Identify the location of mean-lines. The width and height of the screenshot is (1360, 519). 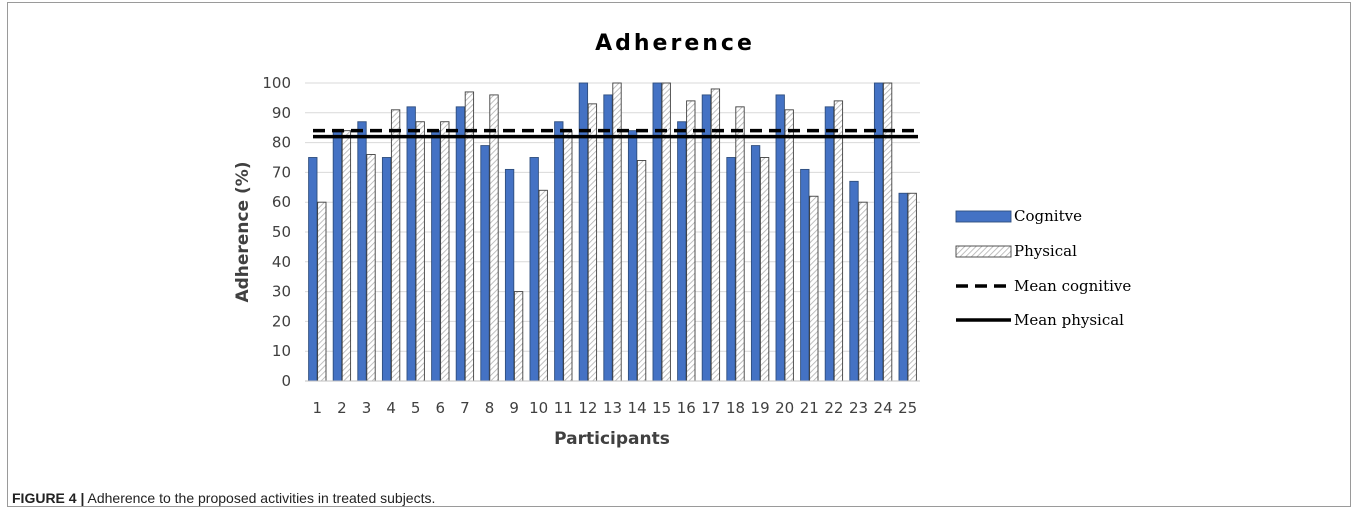
(615, 133).